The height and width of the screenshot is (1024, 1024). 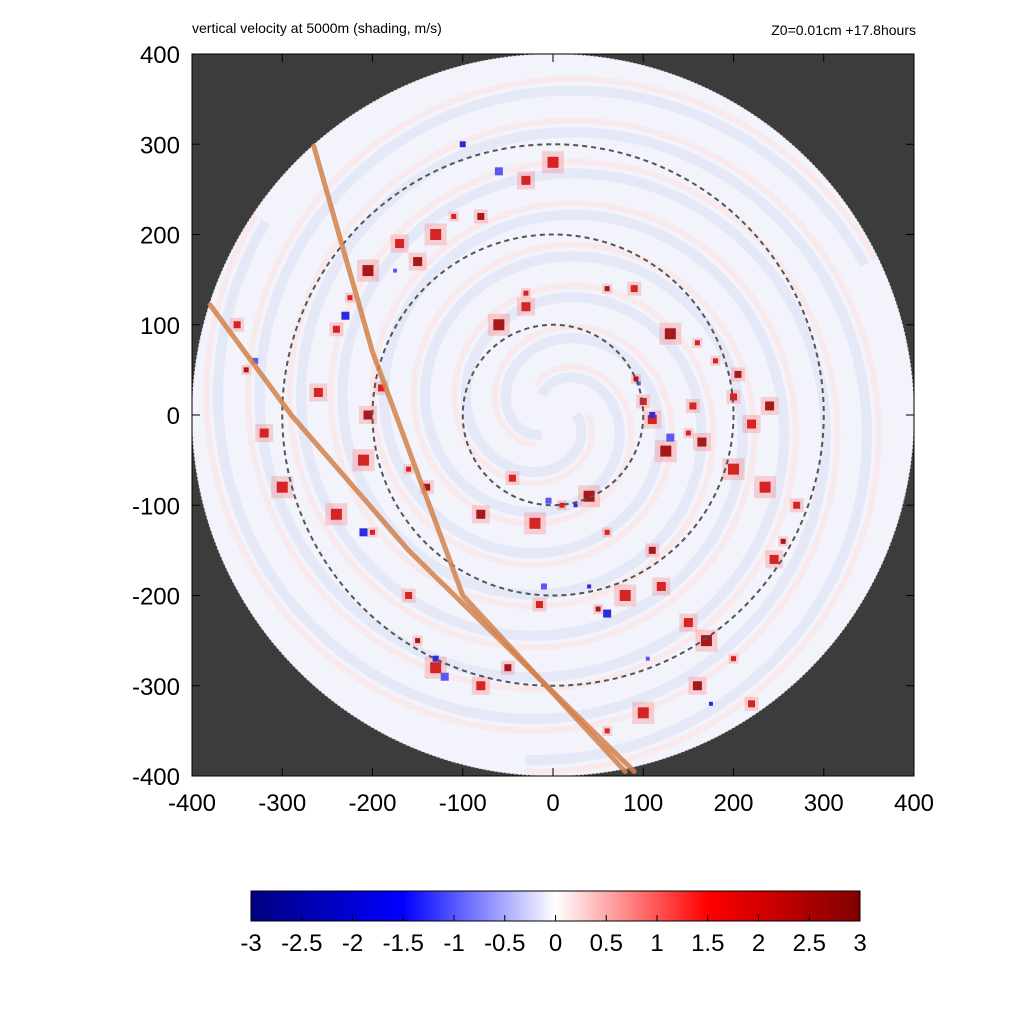 I want to click on colorbar-tick-label: -1, so click(x=453, y=943).